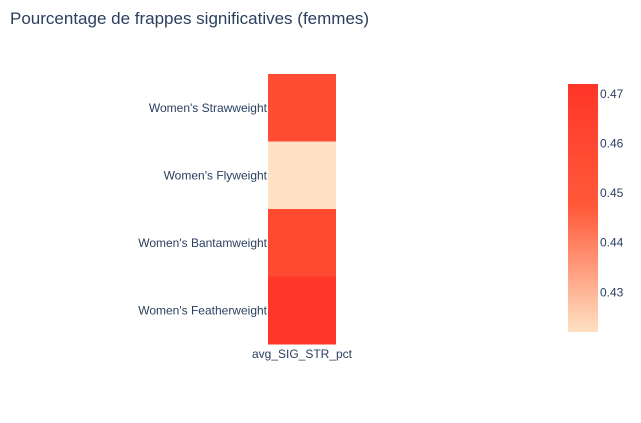 This screenshot has width=641, height=423. I want to click on colorbar-tick-labels: 0.43 0.44 0.45 0.46 0.47, so click(612, 193).